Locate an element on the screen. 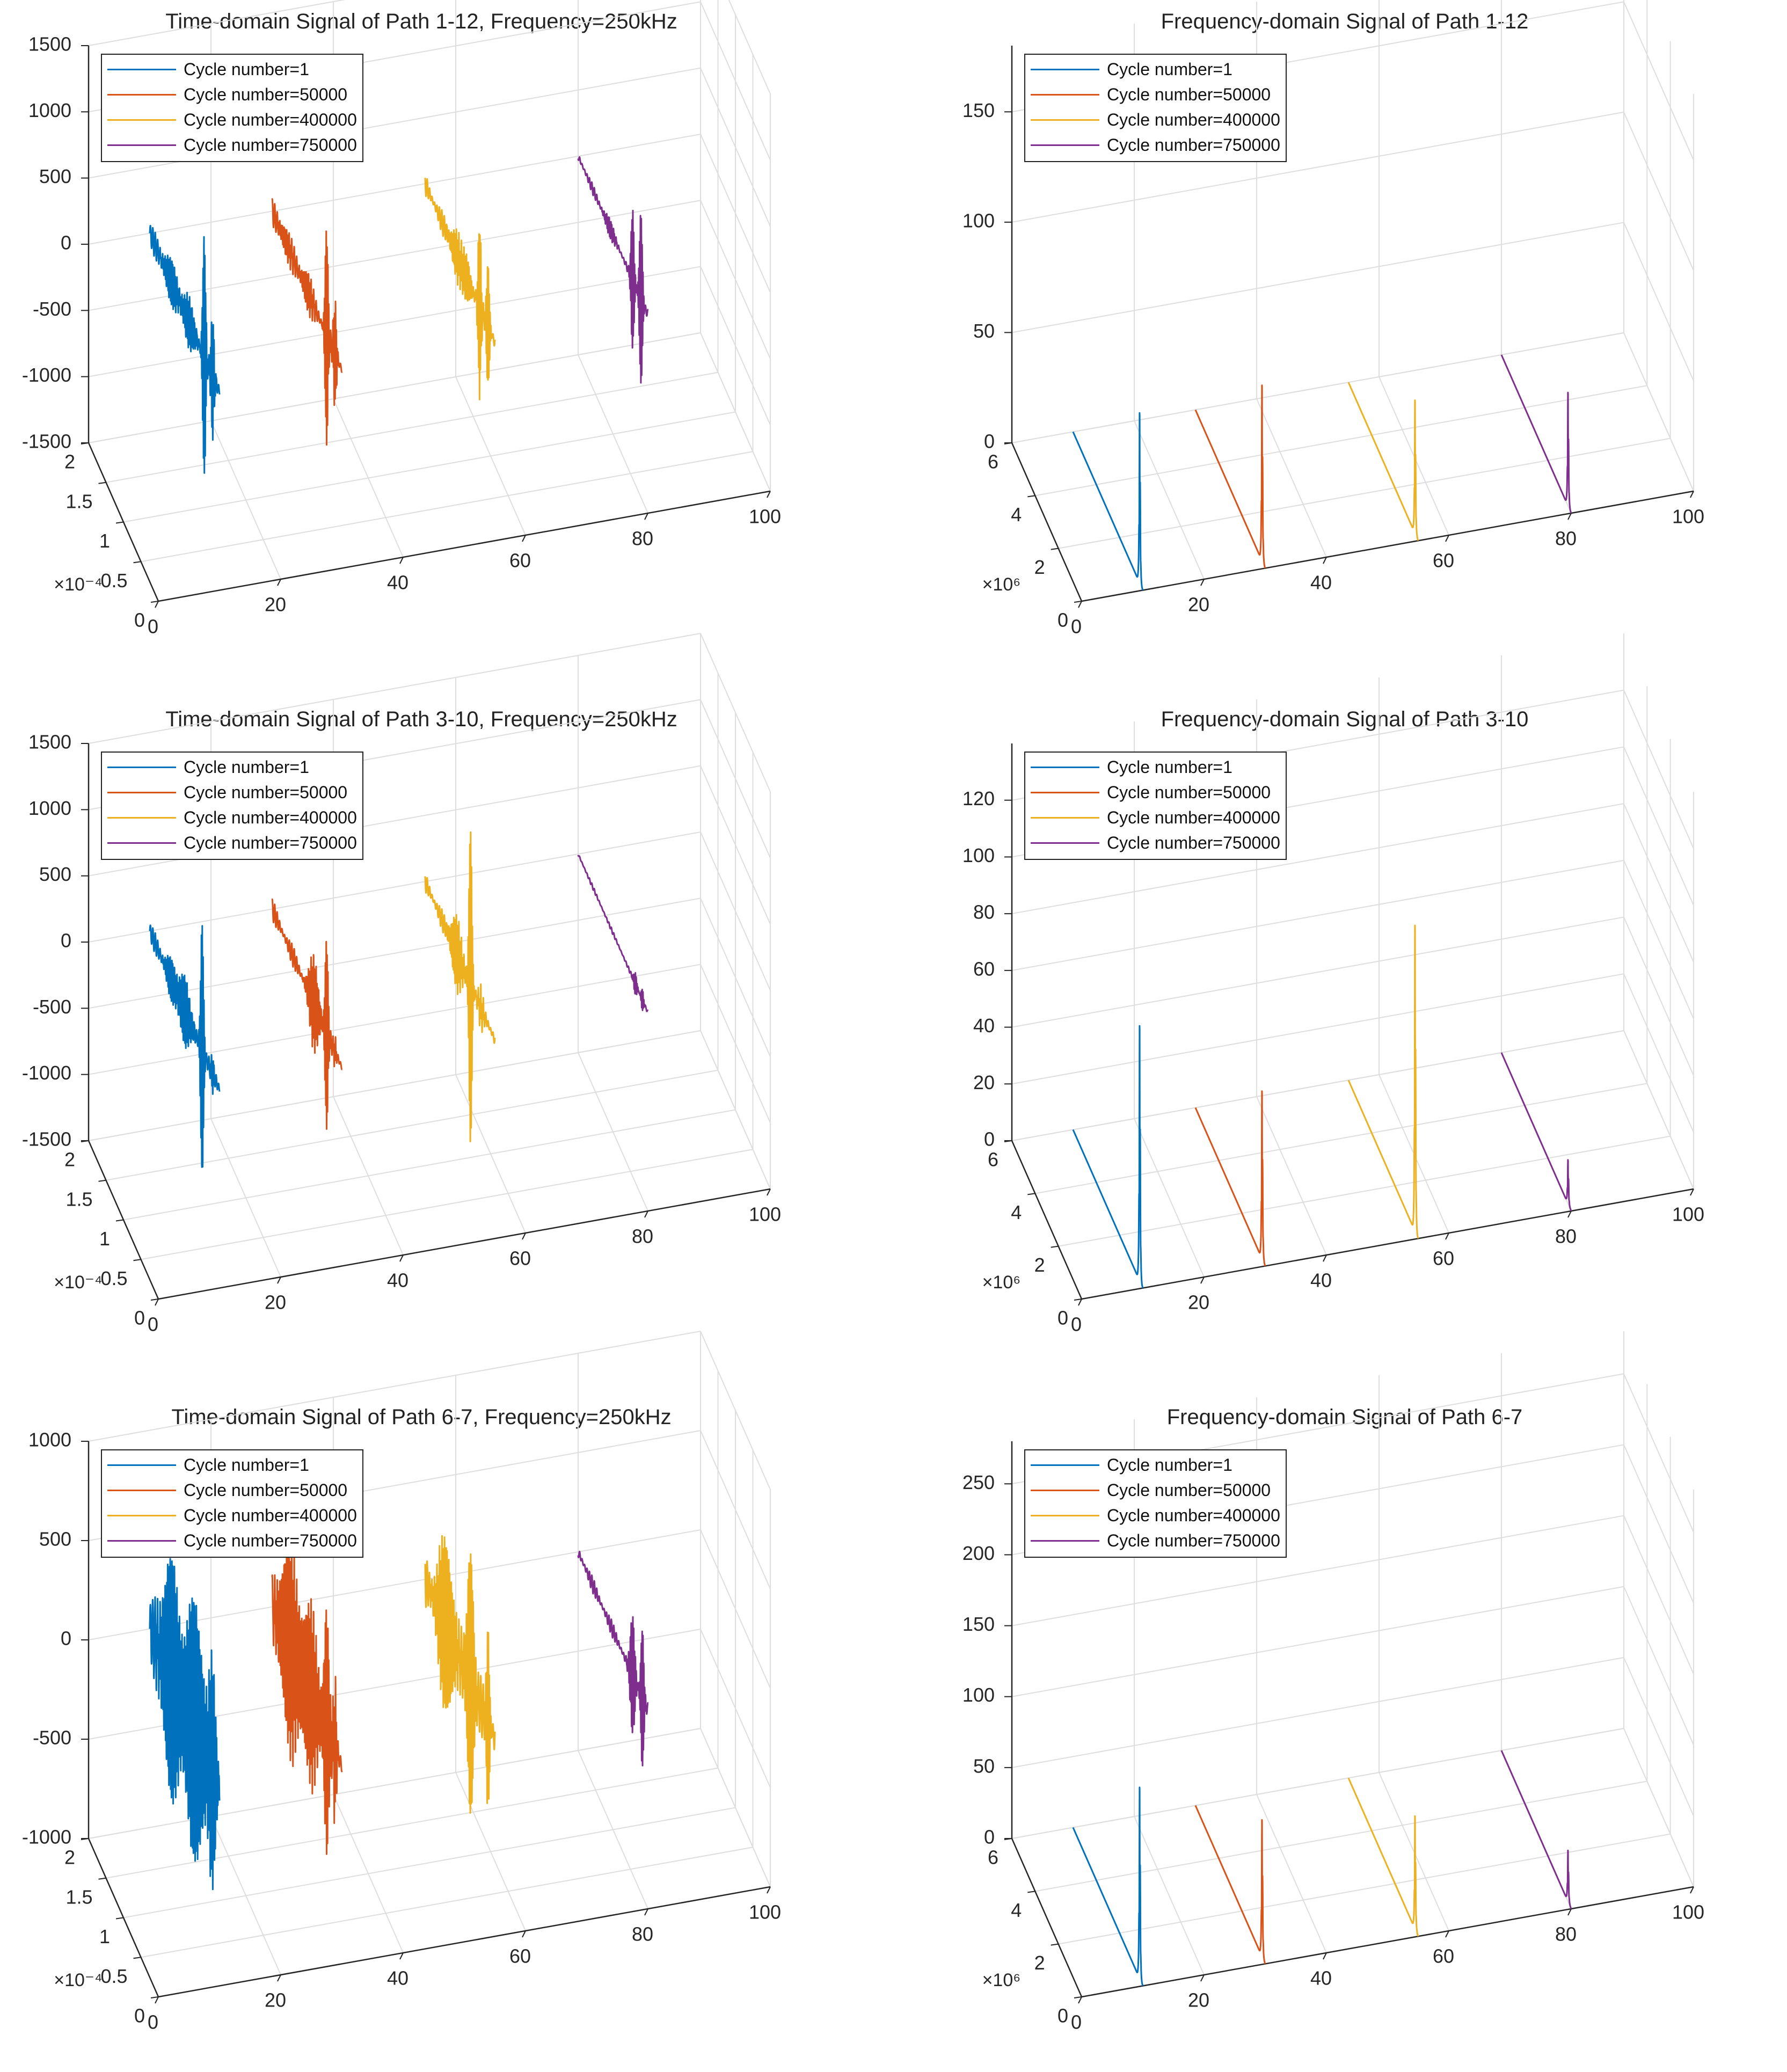 Image resolution: width=1787 pixels, height=2072 pixels. x-tick-label: 40 is located at coordinates (398, 1281).